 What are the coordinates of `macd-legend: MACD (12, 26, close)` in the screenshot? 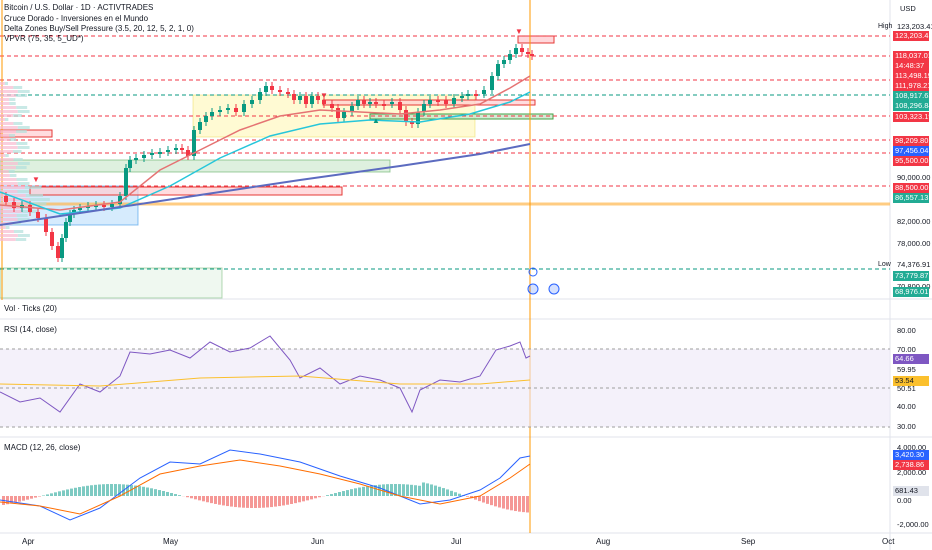 It's located at (42, 447).